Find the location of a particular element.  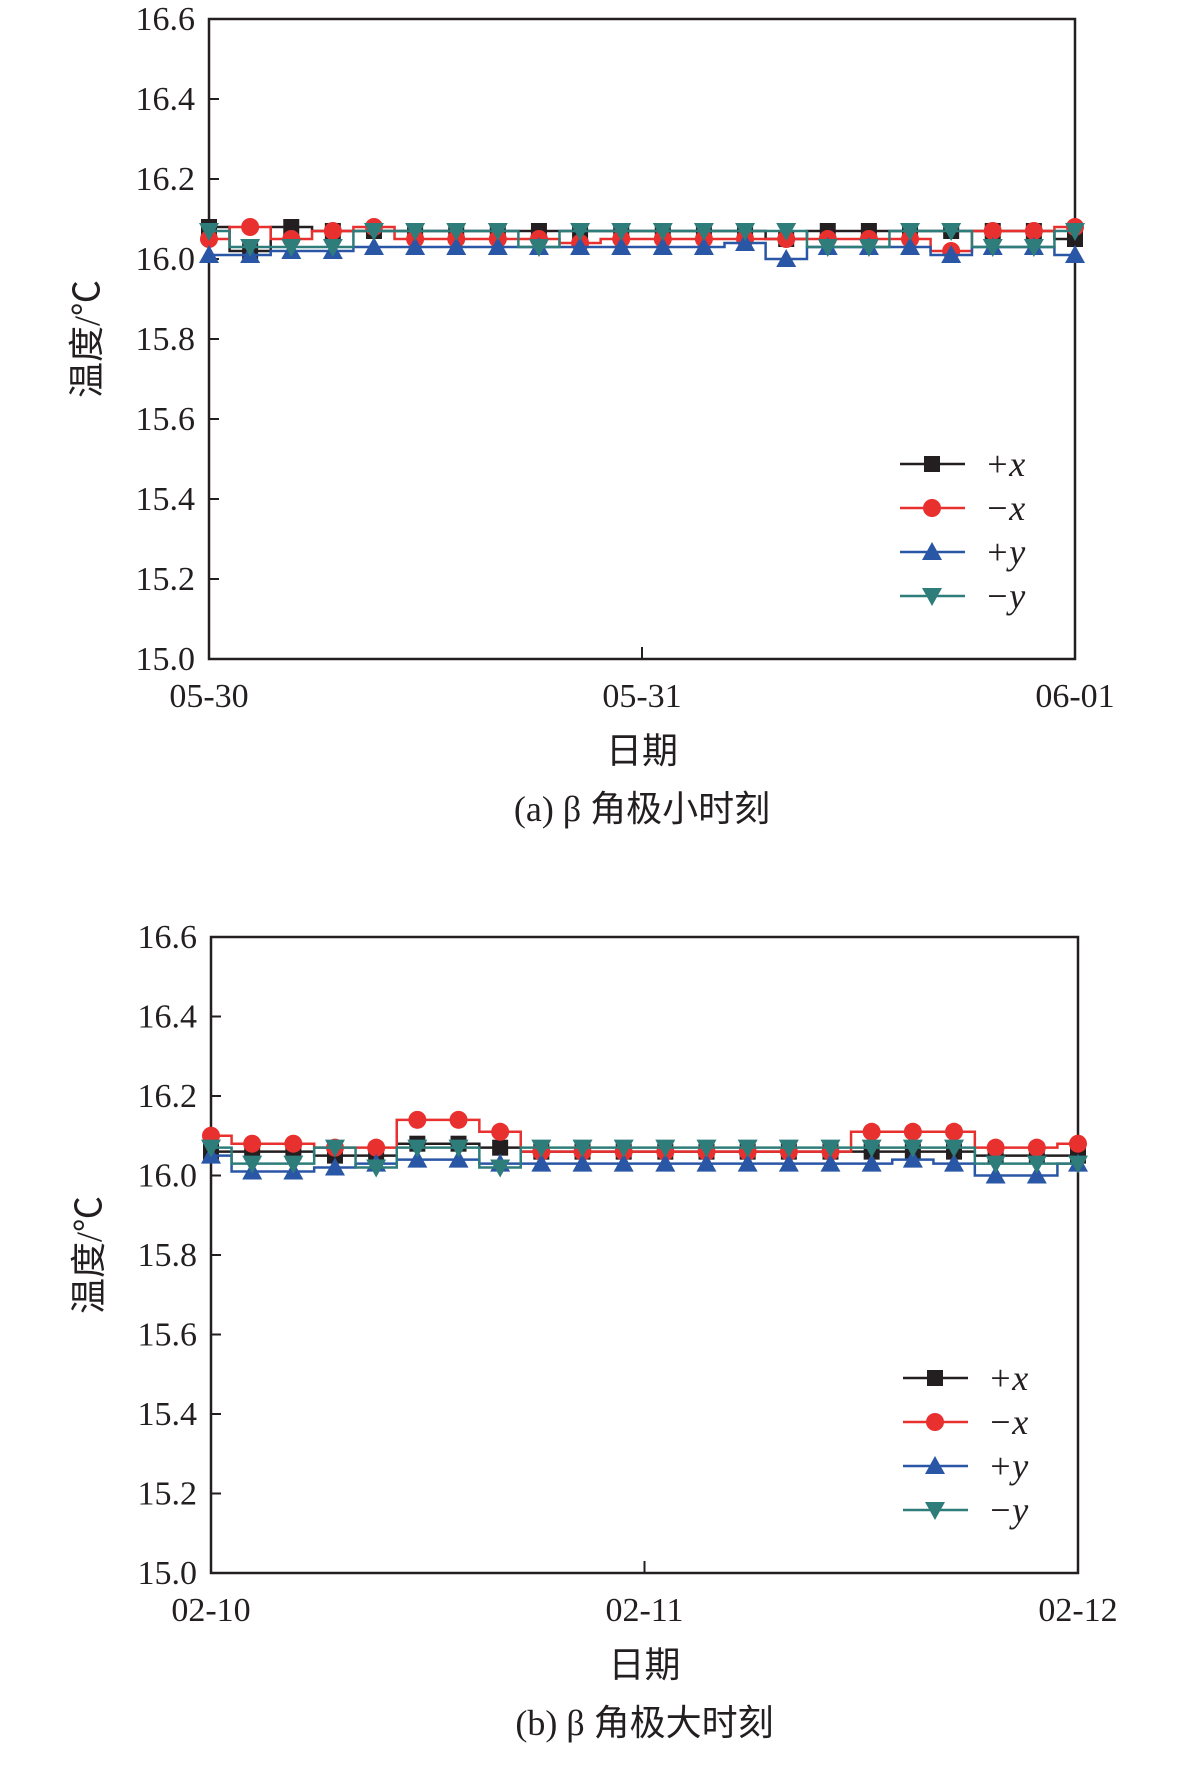

data-point-+x is located at coordinates (500, 1147).